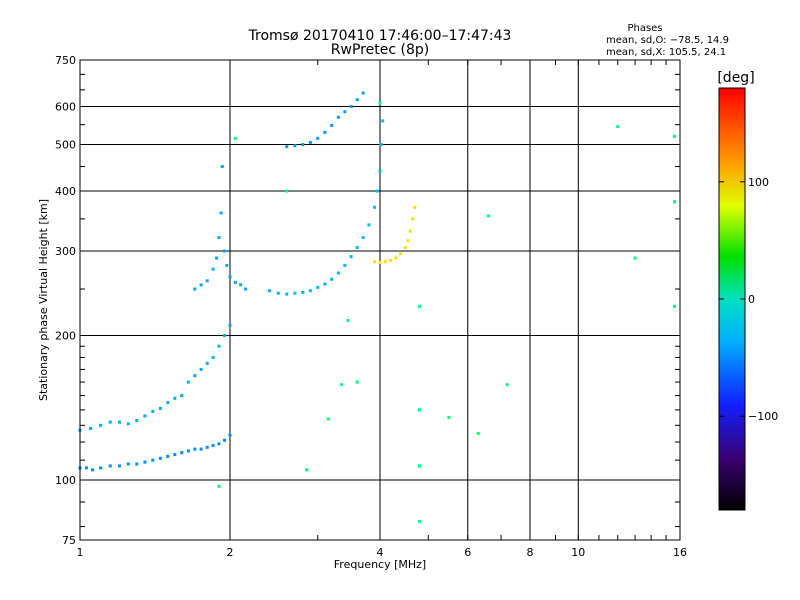 This screenshot has width=800, height=600. I want to click on x-tick-label: 10, so click(578, 552).